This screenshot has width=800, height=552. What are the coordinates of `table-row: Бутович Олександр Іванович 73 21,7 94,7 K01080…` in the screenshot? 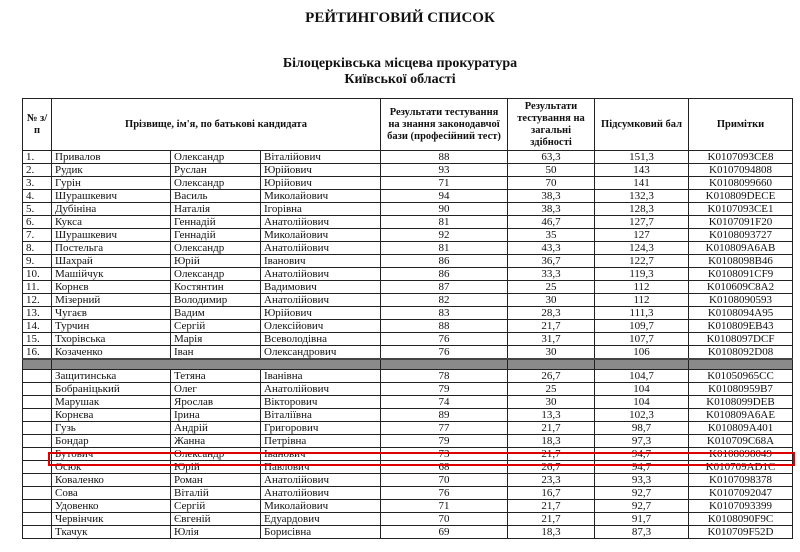 It's located at (408, 454).